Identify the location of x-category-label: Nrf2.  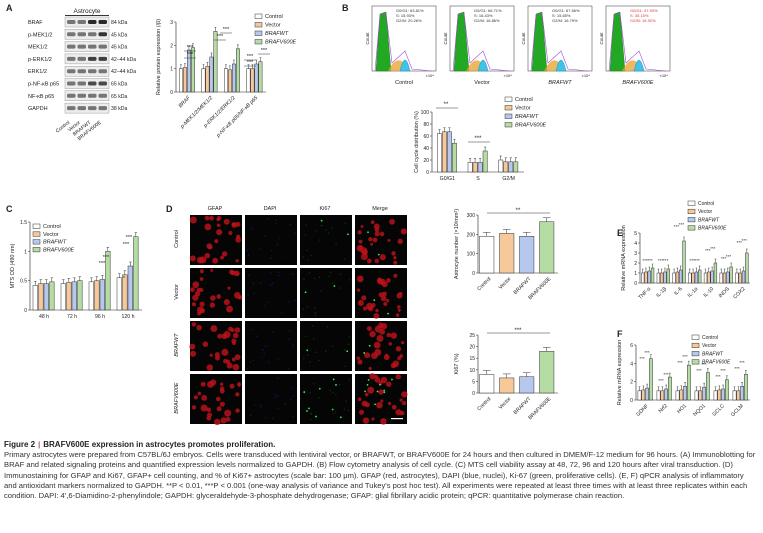
(663, 408).